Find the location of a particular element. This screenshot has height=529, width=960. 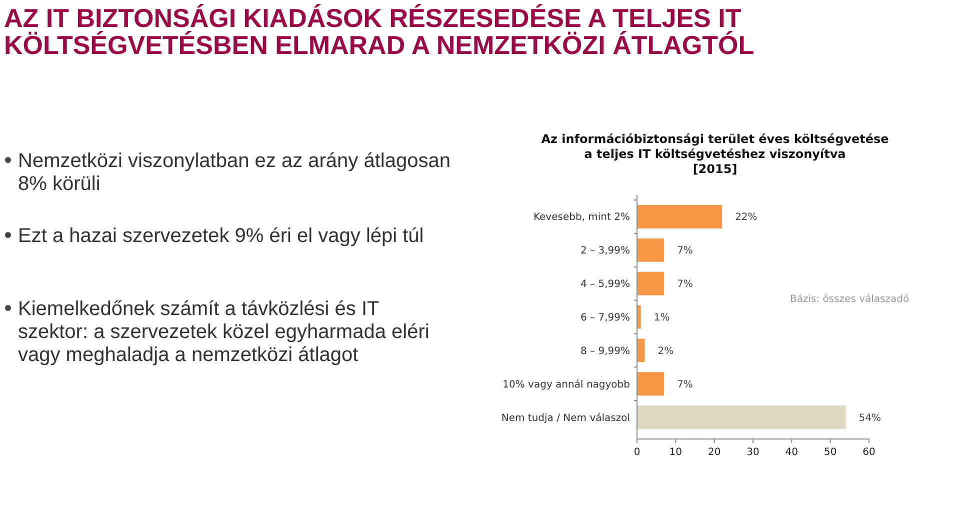

text: Ezt a hazai szervezetek 9% éri el vagy lépi túl is located at coordinates (221, 236).